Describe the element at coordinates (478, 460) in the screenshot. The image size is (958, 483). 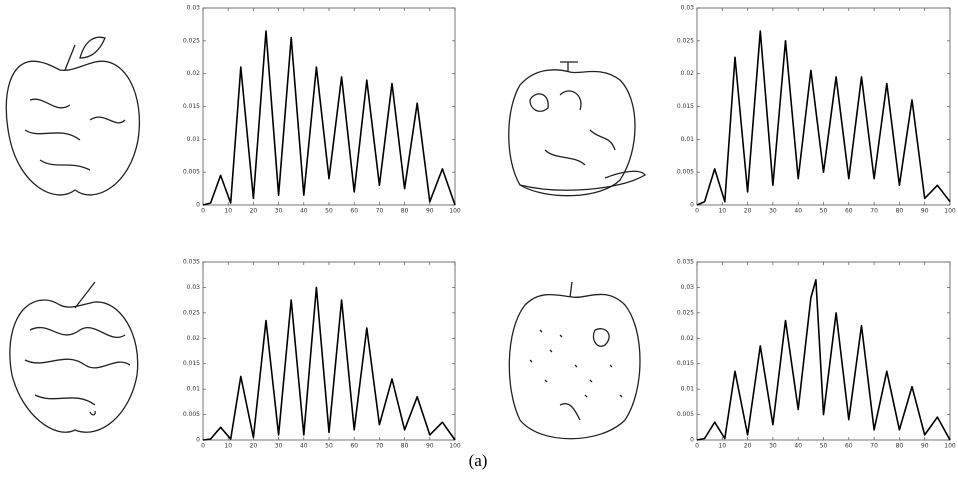
I see `caption: (a)` at that location.